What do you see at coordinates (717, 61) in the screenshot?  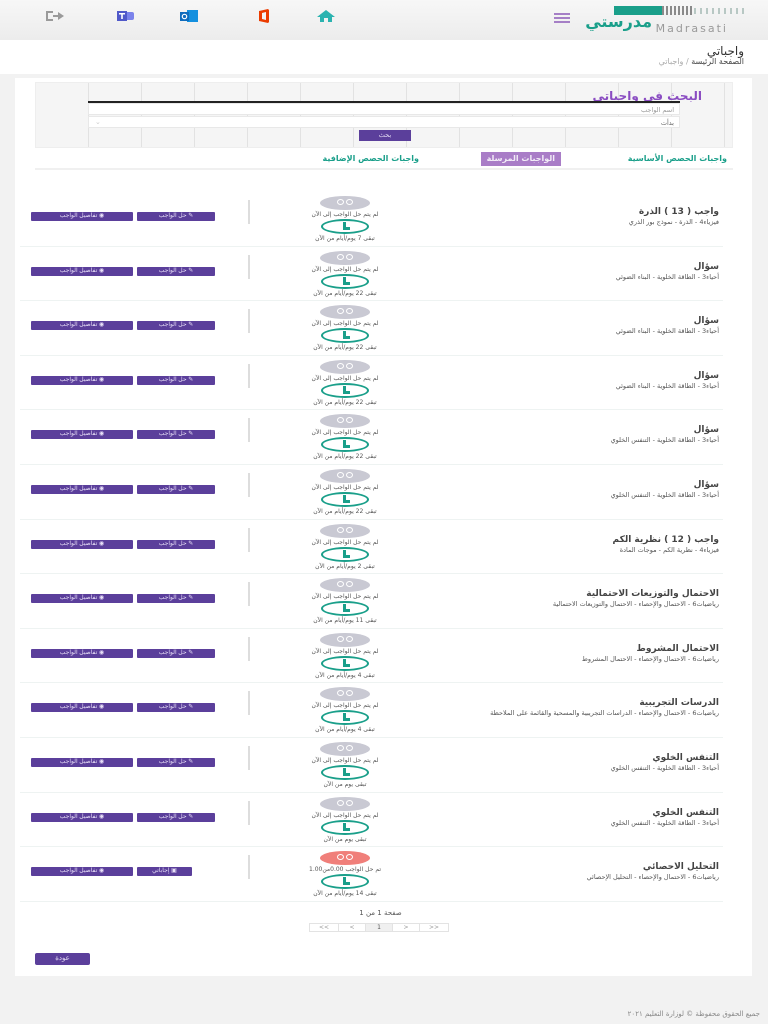 I see `breadcrumb-home: الصفحة الرئيسة` at bounding box center [717, 61].